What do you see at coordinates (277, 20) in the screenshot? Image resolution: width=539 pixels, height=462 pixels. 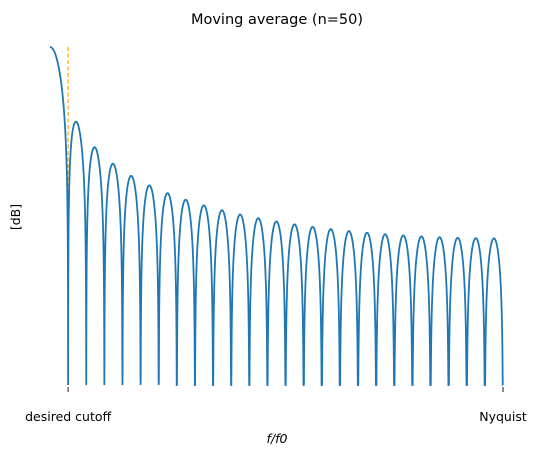 I see `chart-title: Moving average (n=50)` at bounding box center [277, 20].